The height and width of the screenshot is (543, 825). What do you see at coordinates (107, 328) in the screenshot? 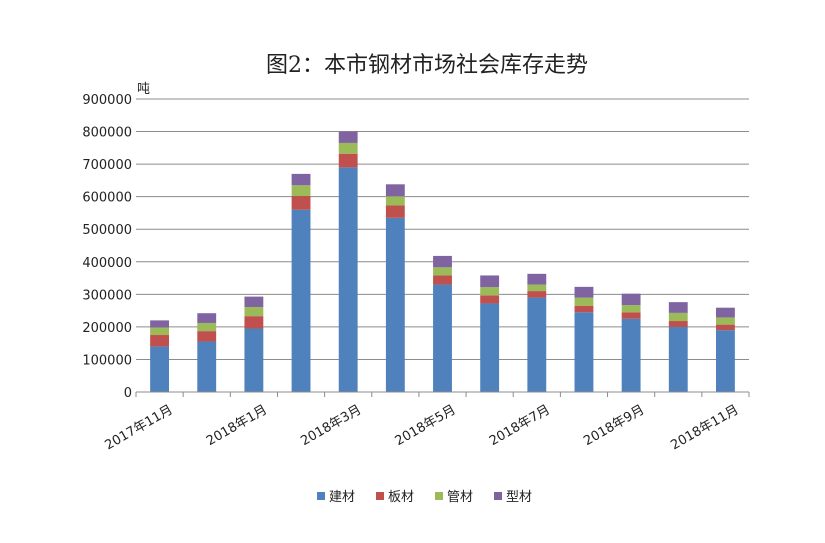
I see `y-tick-label: 200000` at bounding box center [107, 328].